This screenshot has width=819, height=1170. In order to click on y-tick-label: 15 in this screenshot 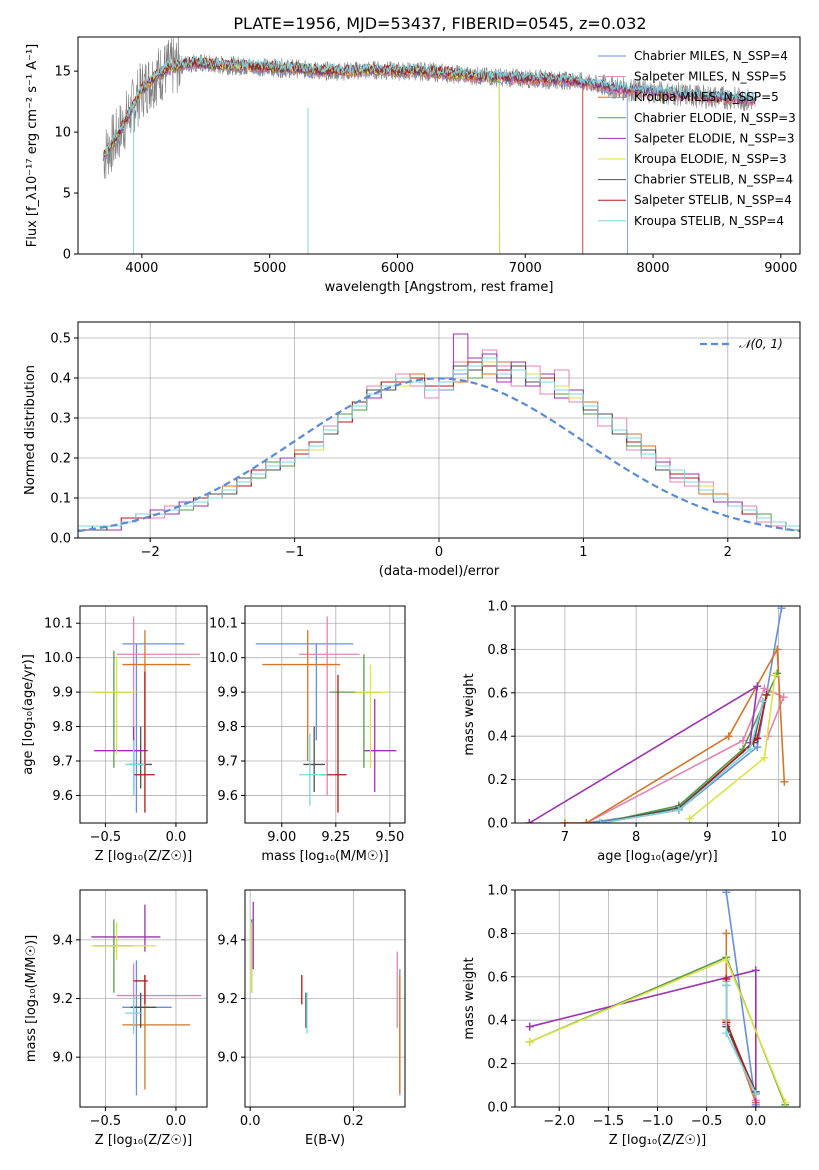, I will do `click(62, 72)`.